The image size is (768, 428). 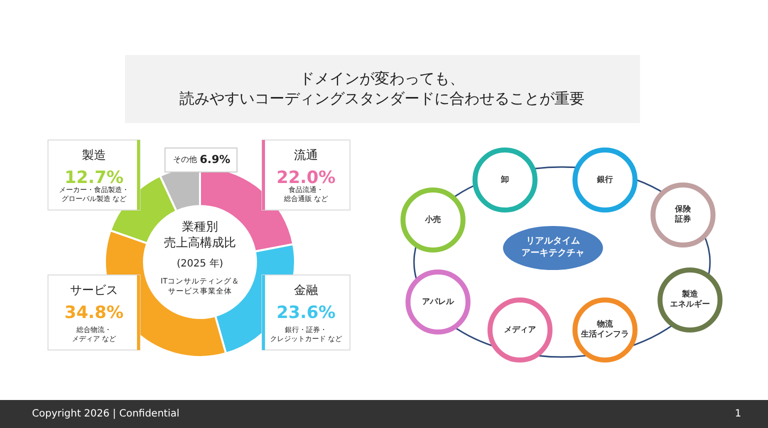 What do you see at coordinates (433, 220) in the screenshot?
I see `text: 小売` at bounding box center [433, 220].